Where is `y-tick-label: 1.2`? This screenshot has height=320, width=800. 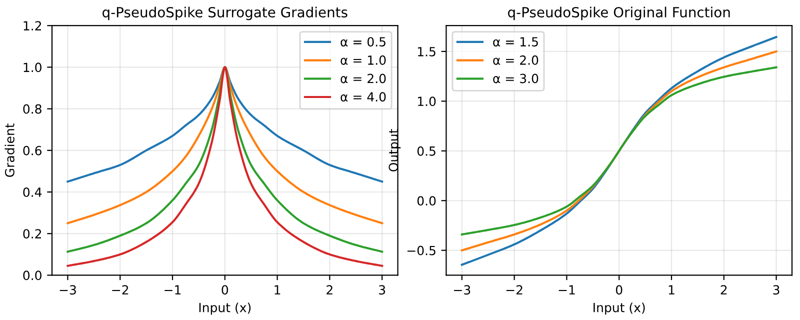 y-tick-label: 1.2 is located at coordinates (33, 25).